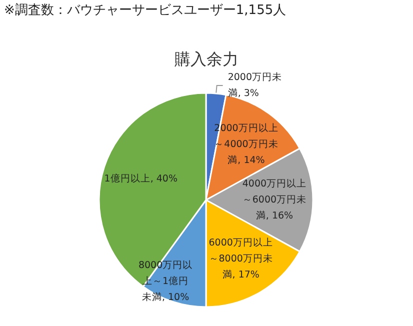 This screenshot has height=326, width=413. Describe the element at coordinates (145, 10) in the screenshot. I see `text: ※調査数：バウチャーサービスユーザー1,155人` at that location.